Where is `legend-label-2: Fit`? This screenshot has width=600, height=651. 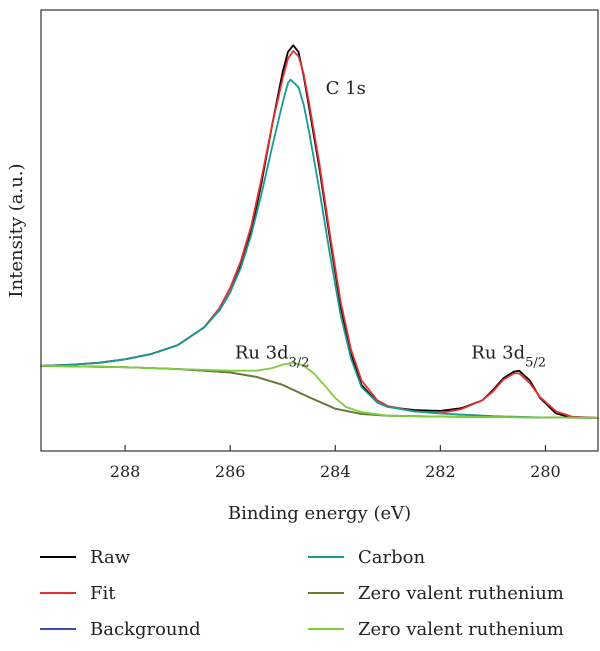 legend-label-2: Fit is located at coordinates (103, 593).